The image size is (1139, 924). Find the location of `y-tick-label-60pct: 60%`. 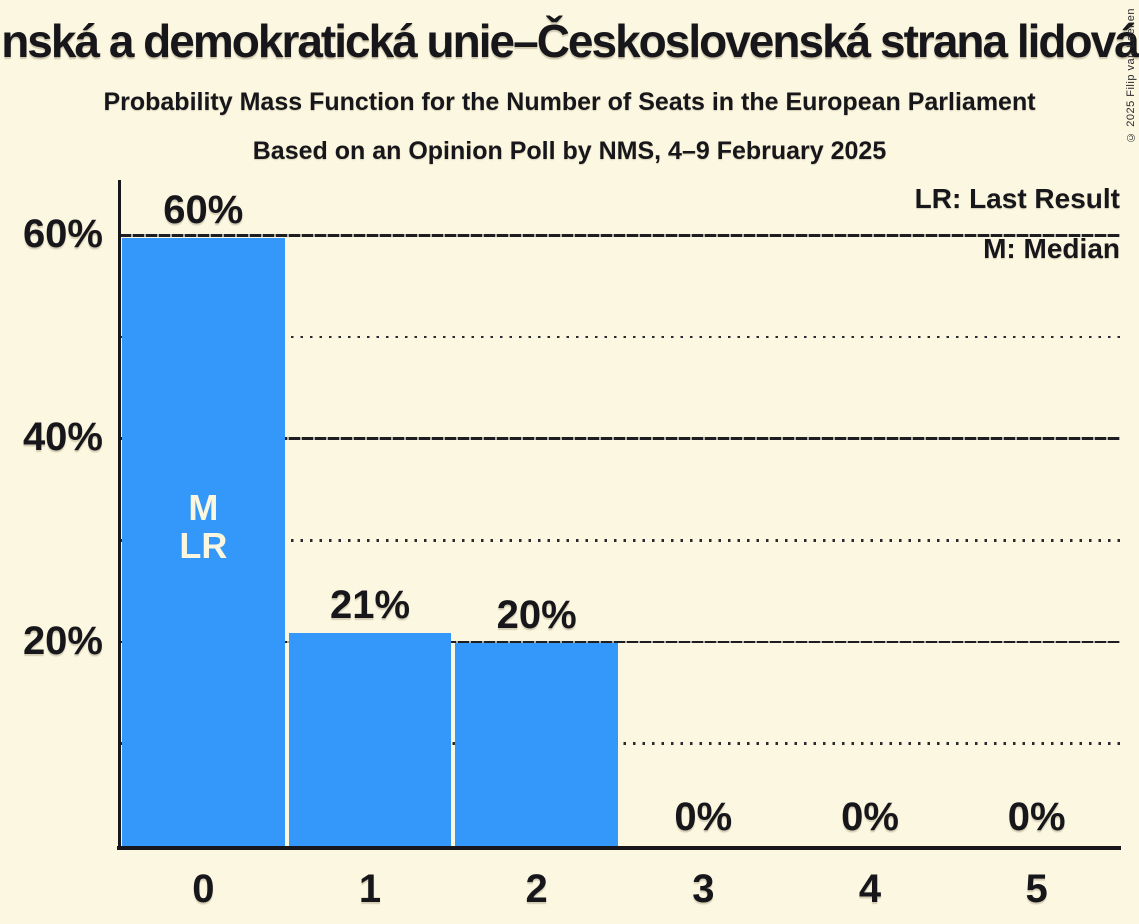

y-tick-label-60pct: 60% is located at coordinates (62, 234).